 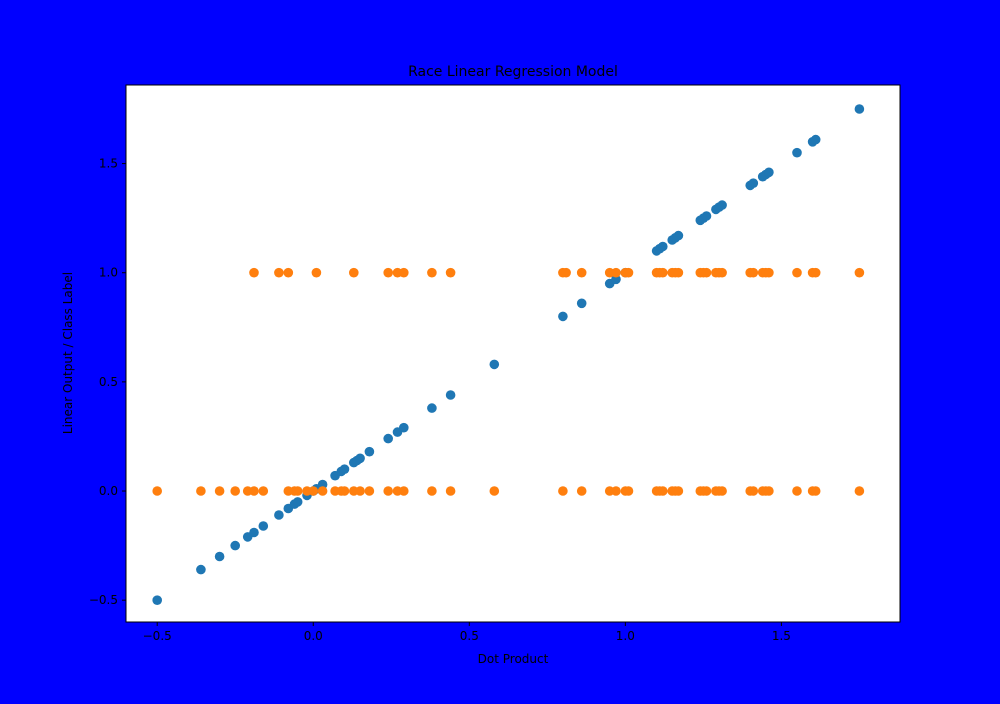 What do you see at coordinates (513, 659) in the screenshot?
I see `x-axis-label: Dot Product` at bounding box center [513, 659].